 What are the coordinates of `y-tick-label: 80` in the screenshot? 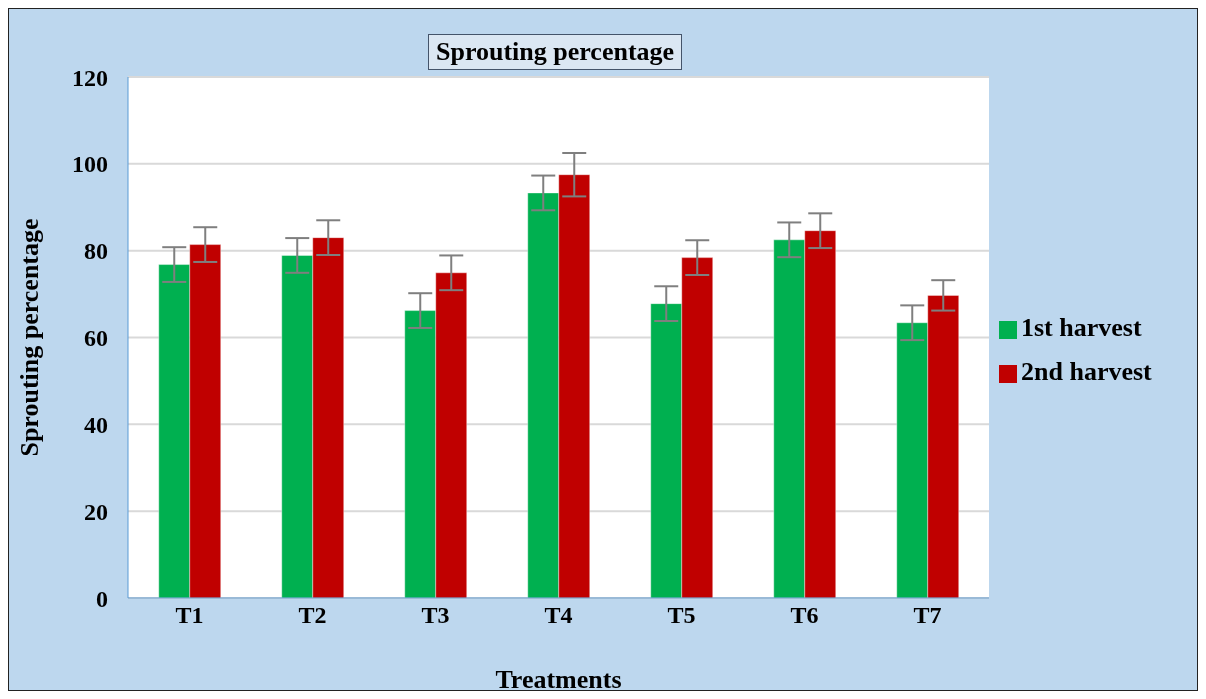 It's located at (96, 251).